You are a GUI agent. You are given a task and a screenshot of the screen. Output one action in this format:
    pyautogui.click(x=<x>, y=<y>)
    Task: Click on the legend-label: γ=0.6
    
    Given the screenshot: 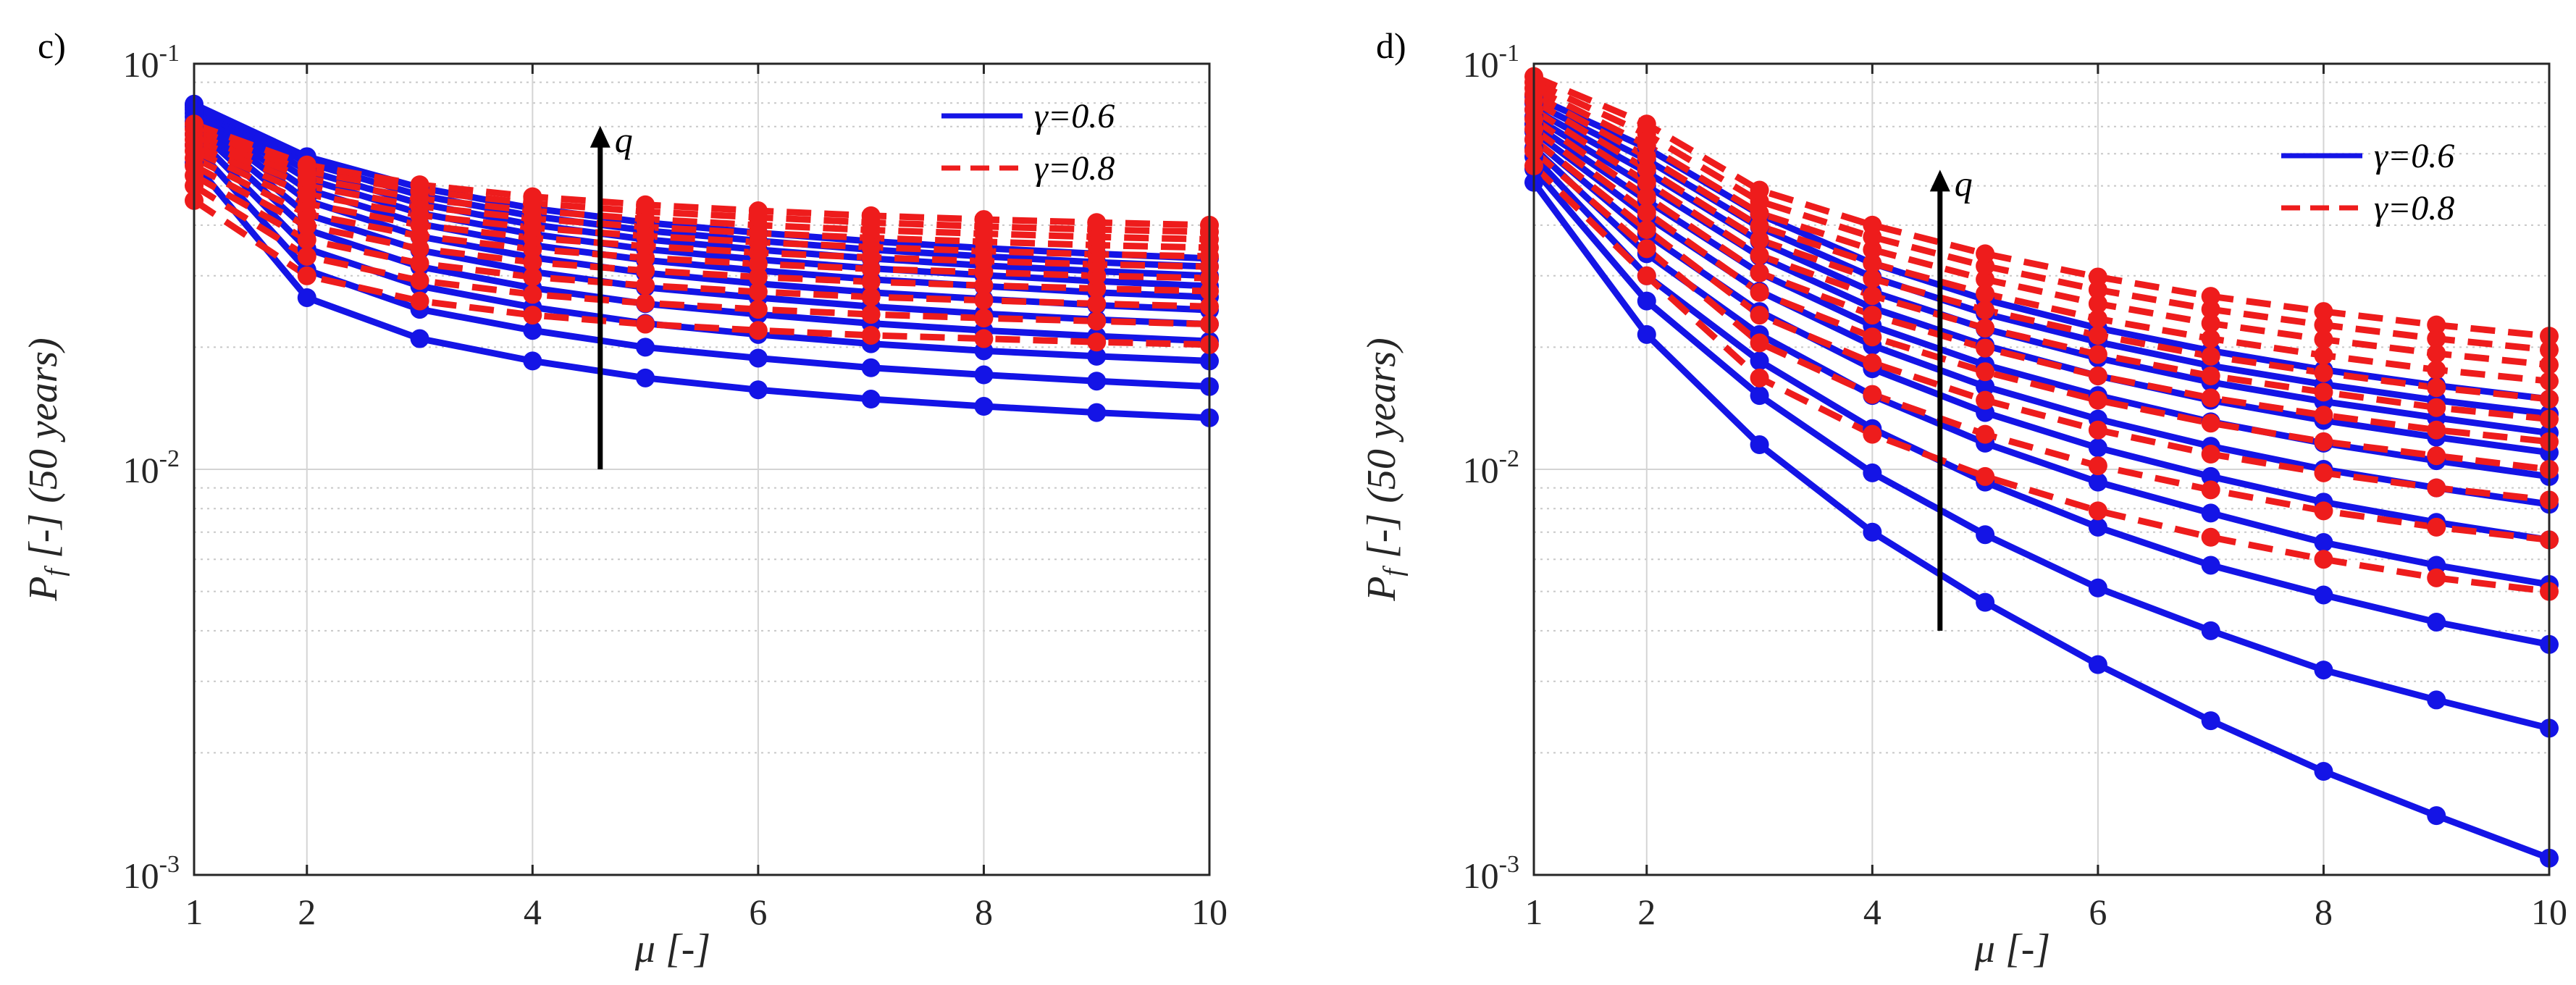 What is the action you would take?
    pyautogui.click(x=1074, y=116)
    